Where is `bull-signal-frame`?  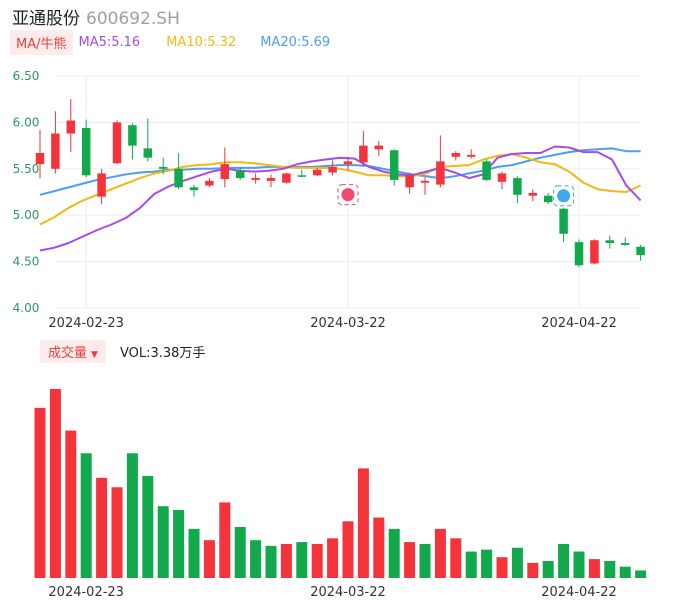
bull-signal-frame is located at coordinates (348, 195).